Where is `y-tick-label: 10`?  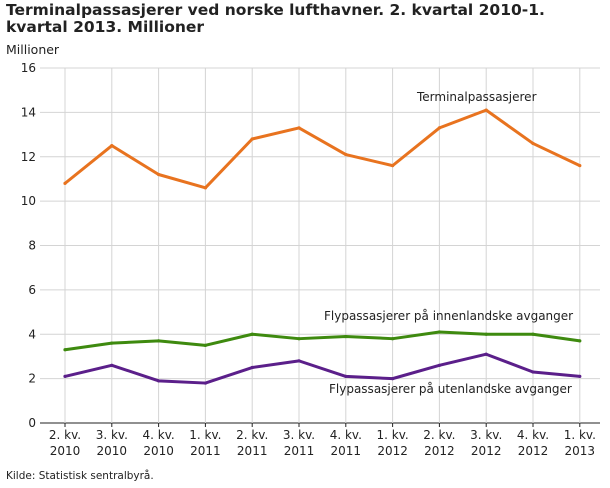
y-tick-label: 10 is located at coordinates (28, 201).